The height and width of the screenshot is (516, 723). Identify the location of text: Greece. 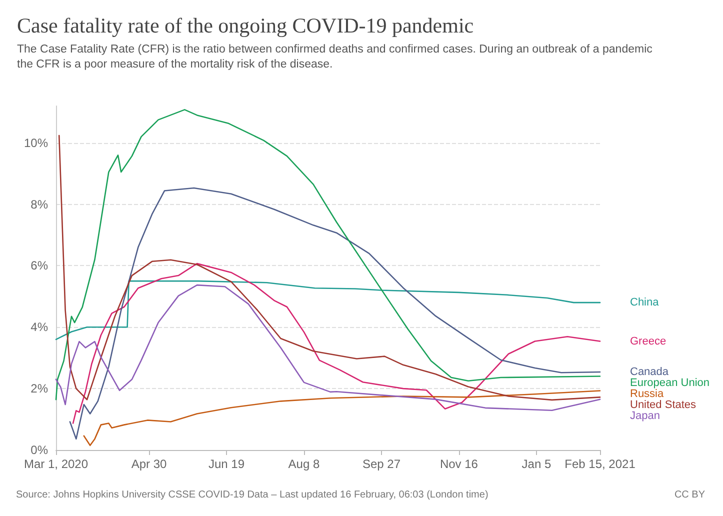
(648, 341).